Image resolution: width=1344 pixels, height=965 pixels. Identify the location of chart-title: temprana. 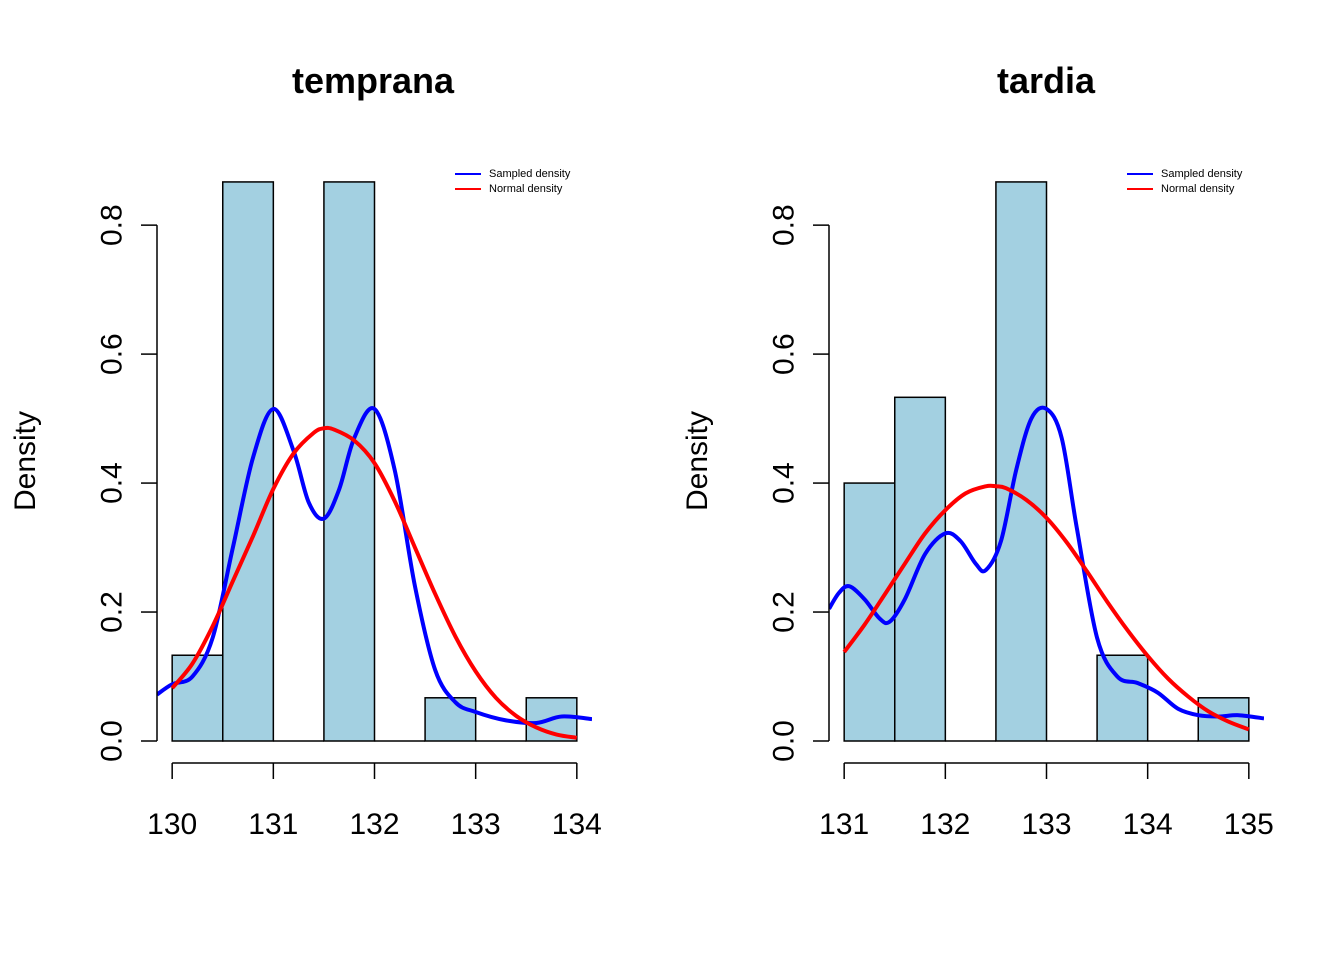
(373, 80).